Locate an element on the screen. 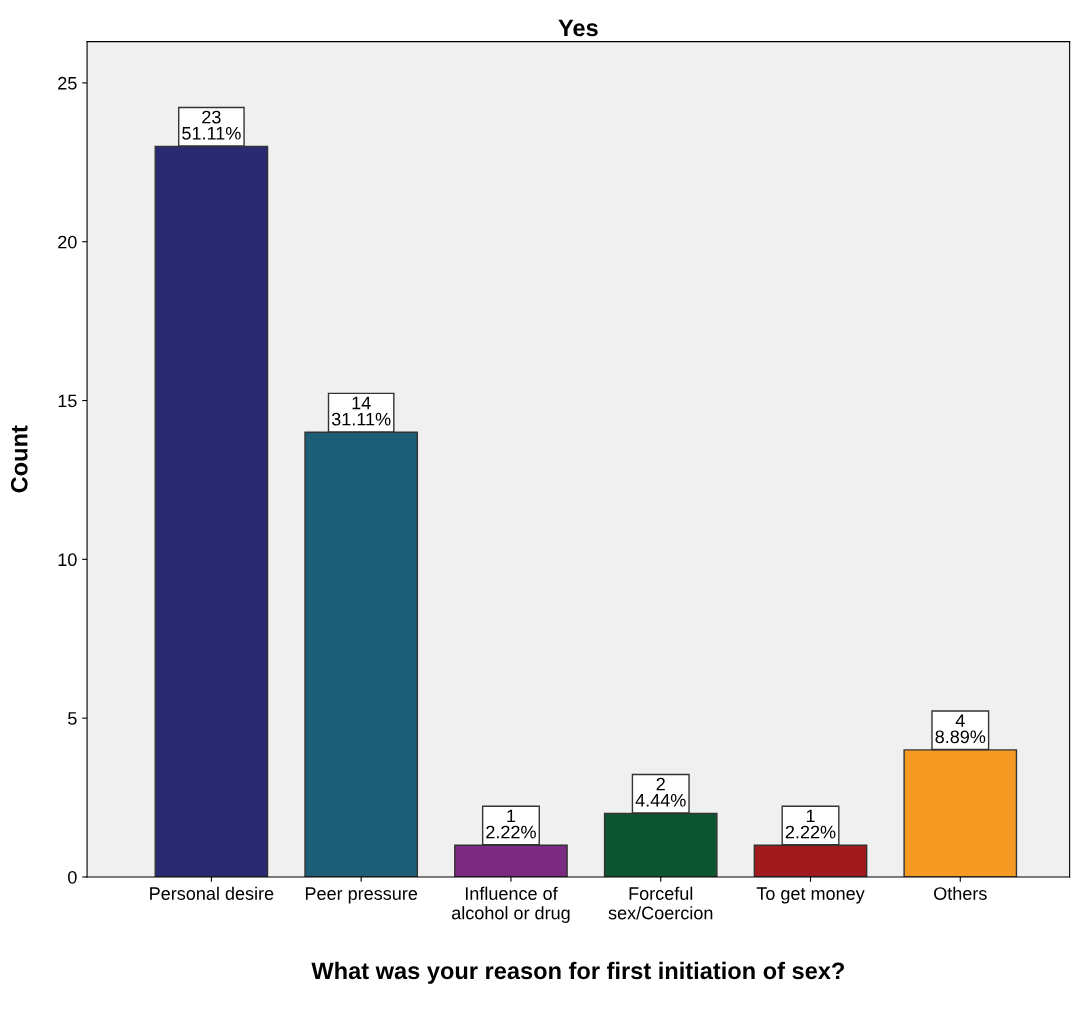 This screenshot has height=1015, width=1075. y-axis-title: Count is located at coordinates (19, 459).